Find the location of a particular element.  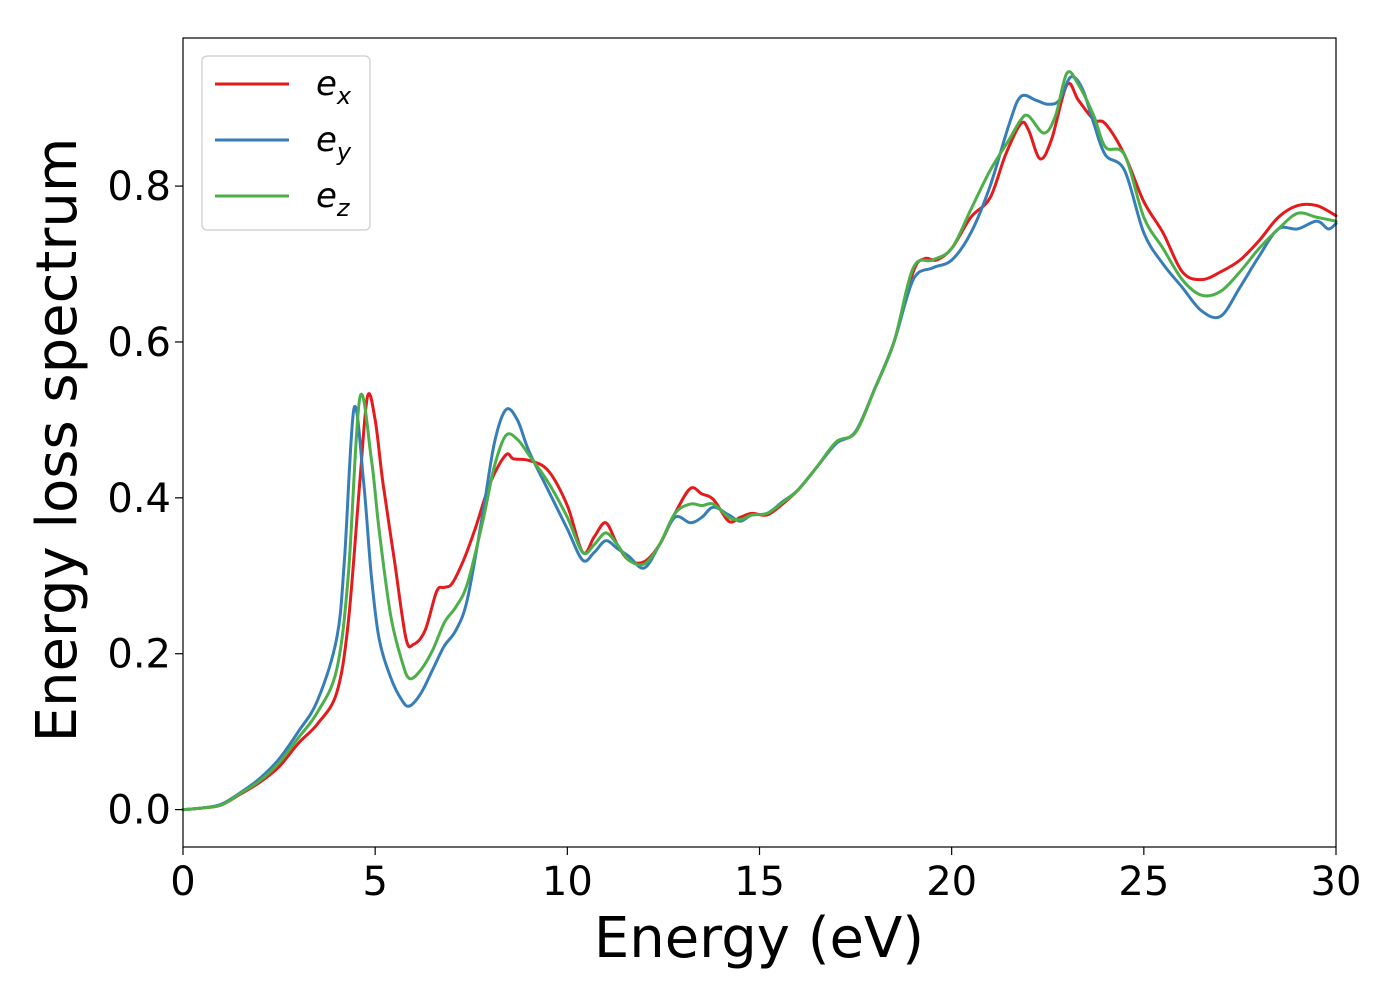

y-axis-ticks: 0.0 0.2 0.4 0.6 0.8 is located at coordinates (145, 499).